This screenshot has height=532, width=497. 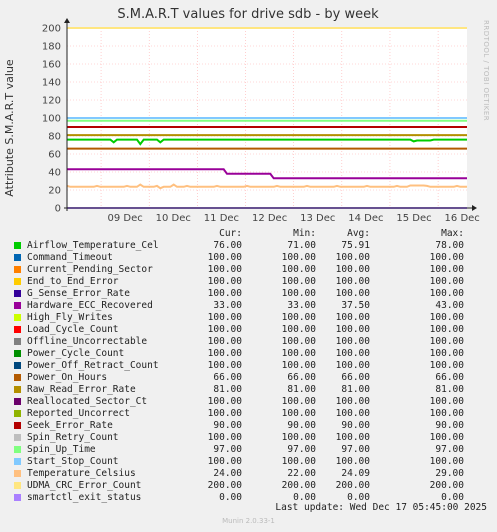 I want to click on legend-max: 97.00, so click(x=449, y=449).